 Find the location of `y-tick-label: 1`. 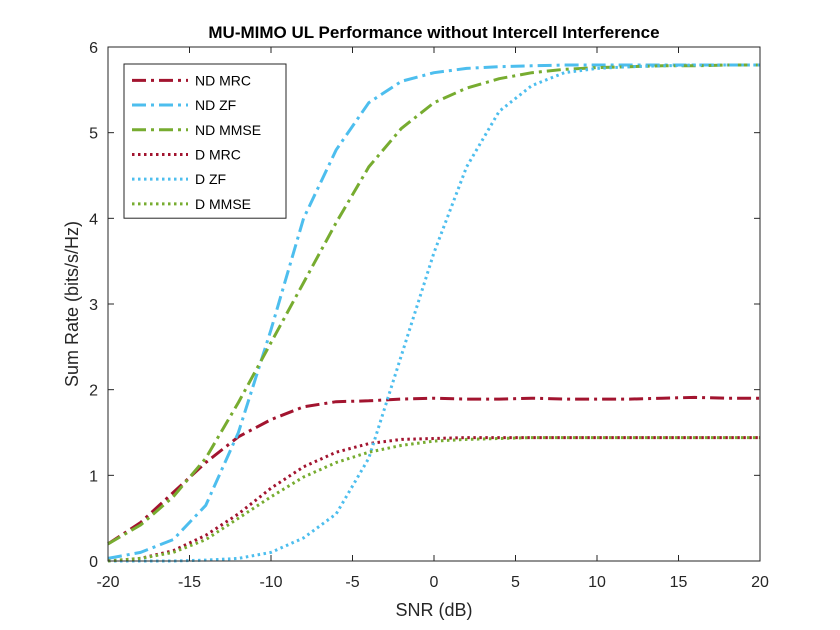

y-tick-label: 1 is located at coordinates (93, 476).